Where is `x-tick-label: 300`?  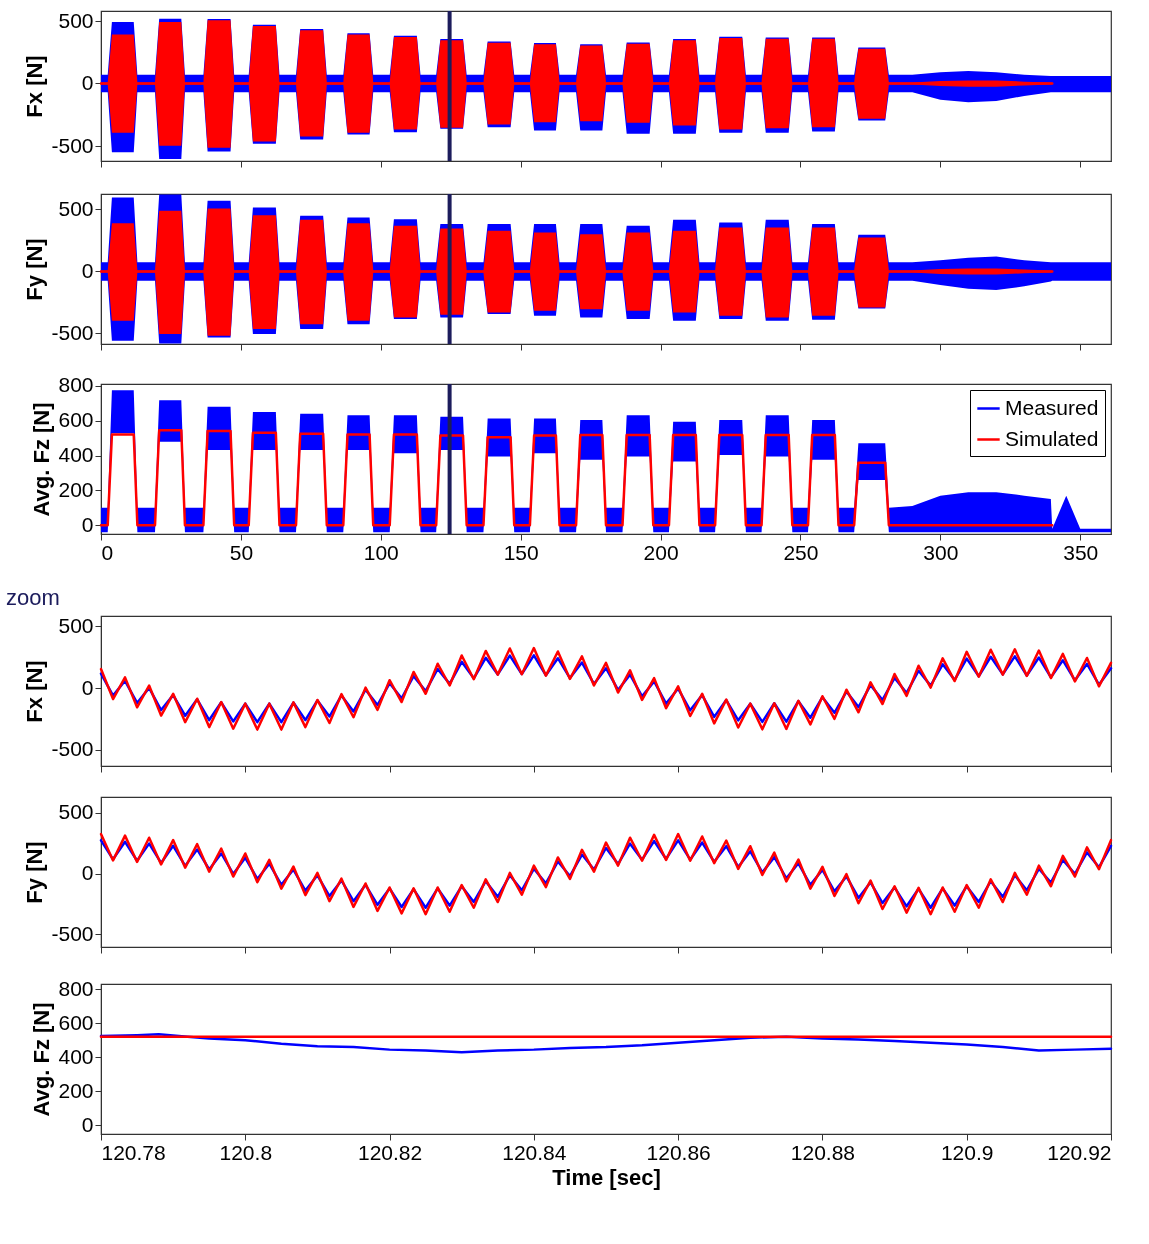
x-tick-label: 300 is located at coordinates (941, 552).